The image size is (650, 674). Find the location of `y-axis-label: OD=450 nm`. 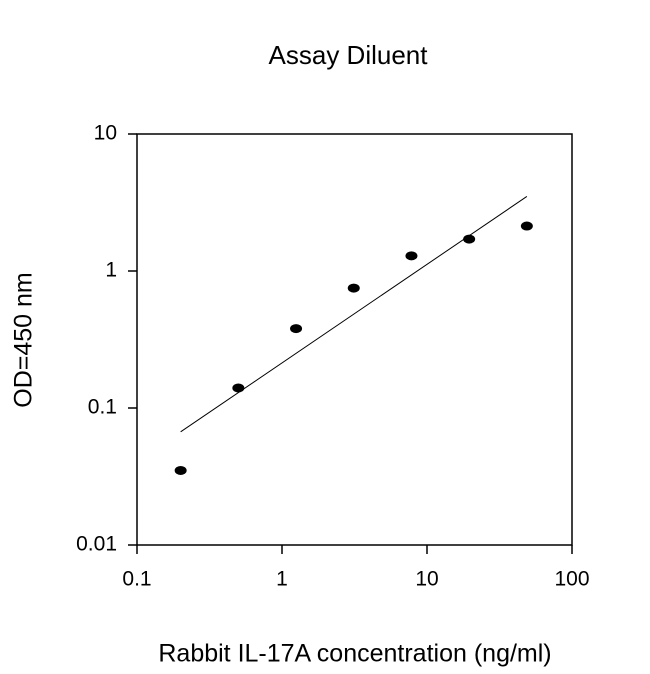

y-axis-label: OD=450 nm is located at coordinates (24, 340).